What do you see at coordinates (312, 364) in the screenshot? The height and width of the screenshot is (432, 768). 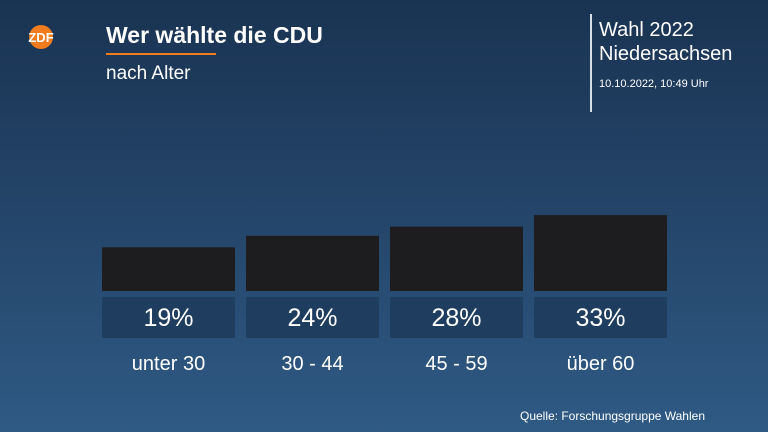 I see `category-label-1: 30 - 44` at bounding box center [312, 364].